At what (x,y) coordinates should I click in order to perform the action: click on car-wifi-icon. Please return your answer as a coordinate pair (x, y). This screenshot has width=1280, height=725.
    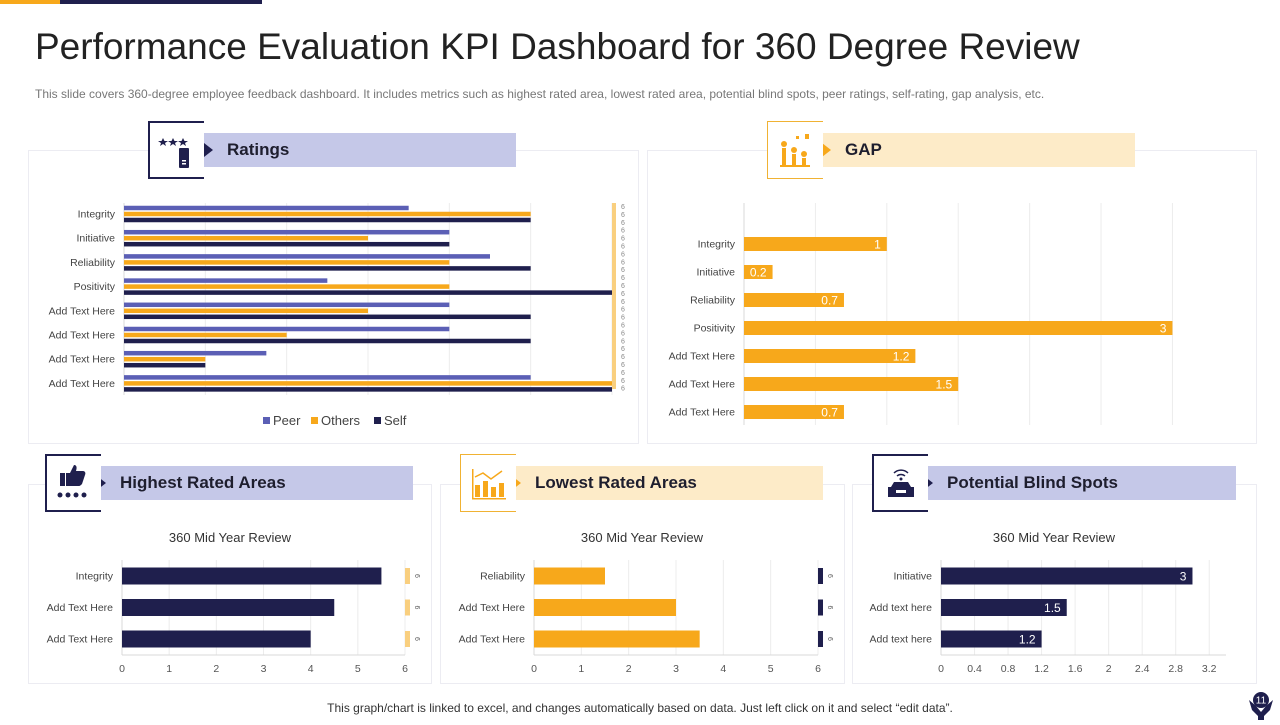
    Looking at the image, I should click on (900, 483).